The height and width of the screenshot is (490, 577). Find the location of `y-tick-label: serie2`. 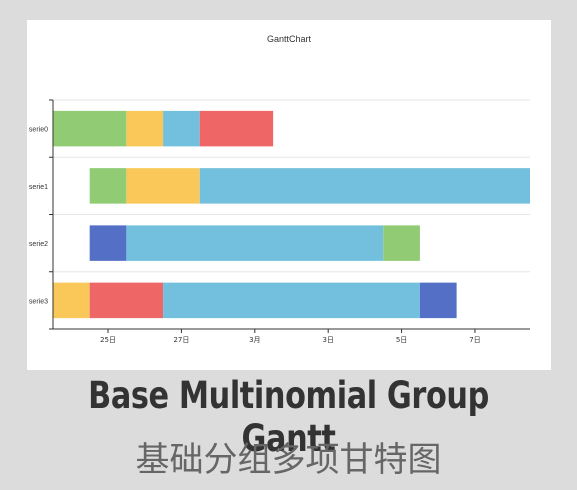

y-tick-label: serie2 is located at coordinates (38, 244).